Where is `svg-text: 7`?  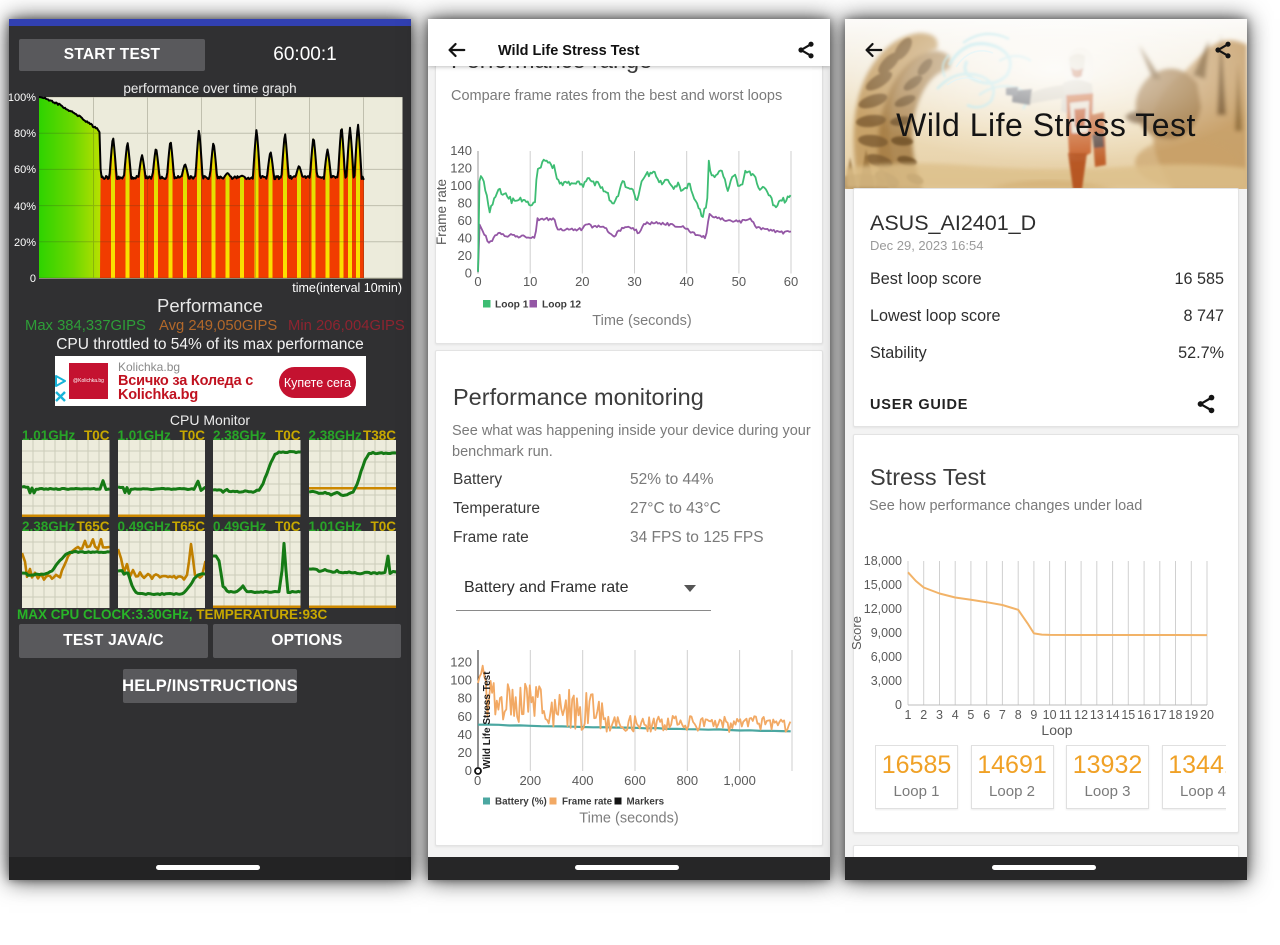 svg-text: 7 is located at coordinates (1002, 715).